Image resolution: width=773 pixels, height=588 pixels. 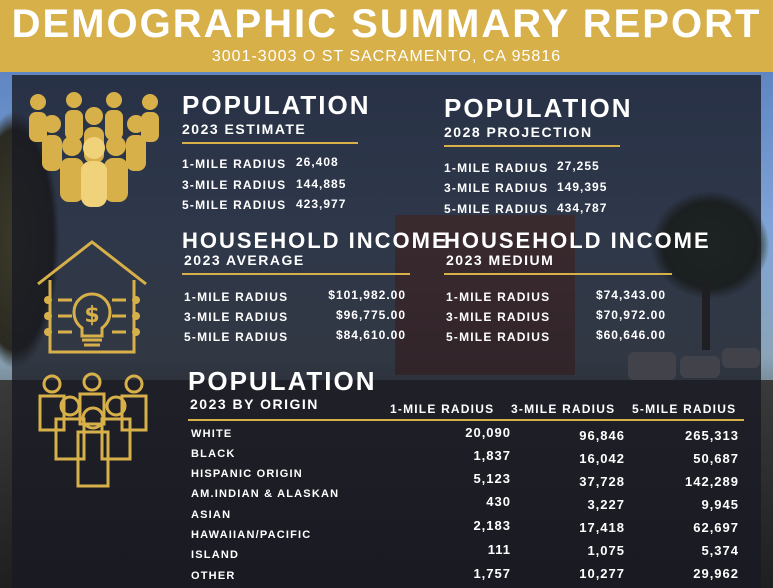 What do you see at coordinates (606, 504) in the screenshot?
I see `origin-value-3mi: 3,227` at bounding box center [606, 504].